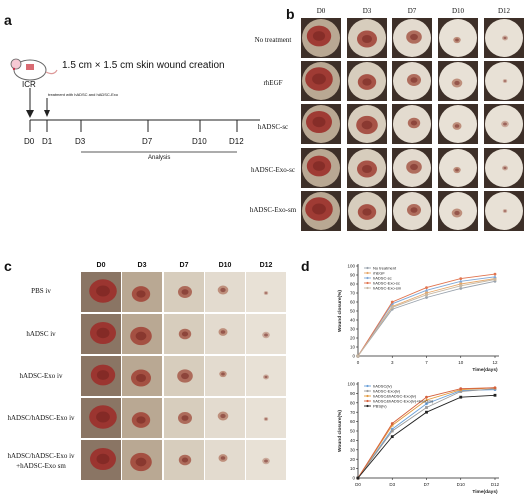  I want to click on wound-creation-text: 1.5 cm × 1.5 cm skin wound creation, so click(143, 65).